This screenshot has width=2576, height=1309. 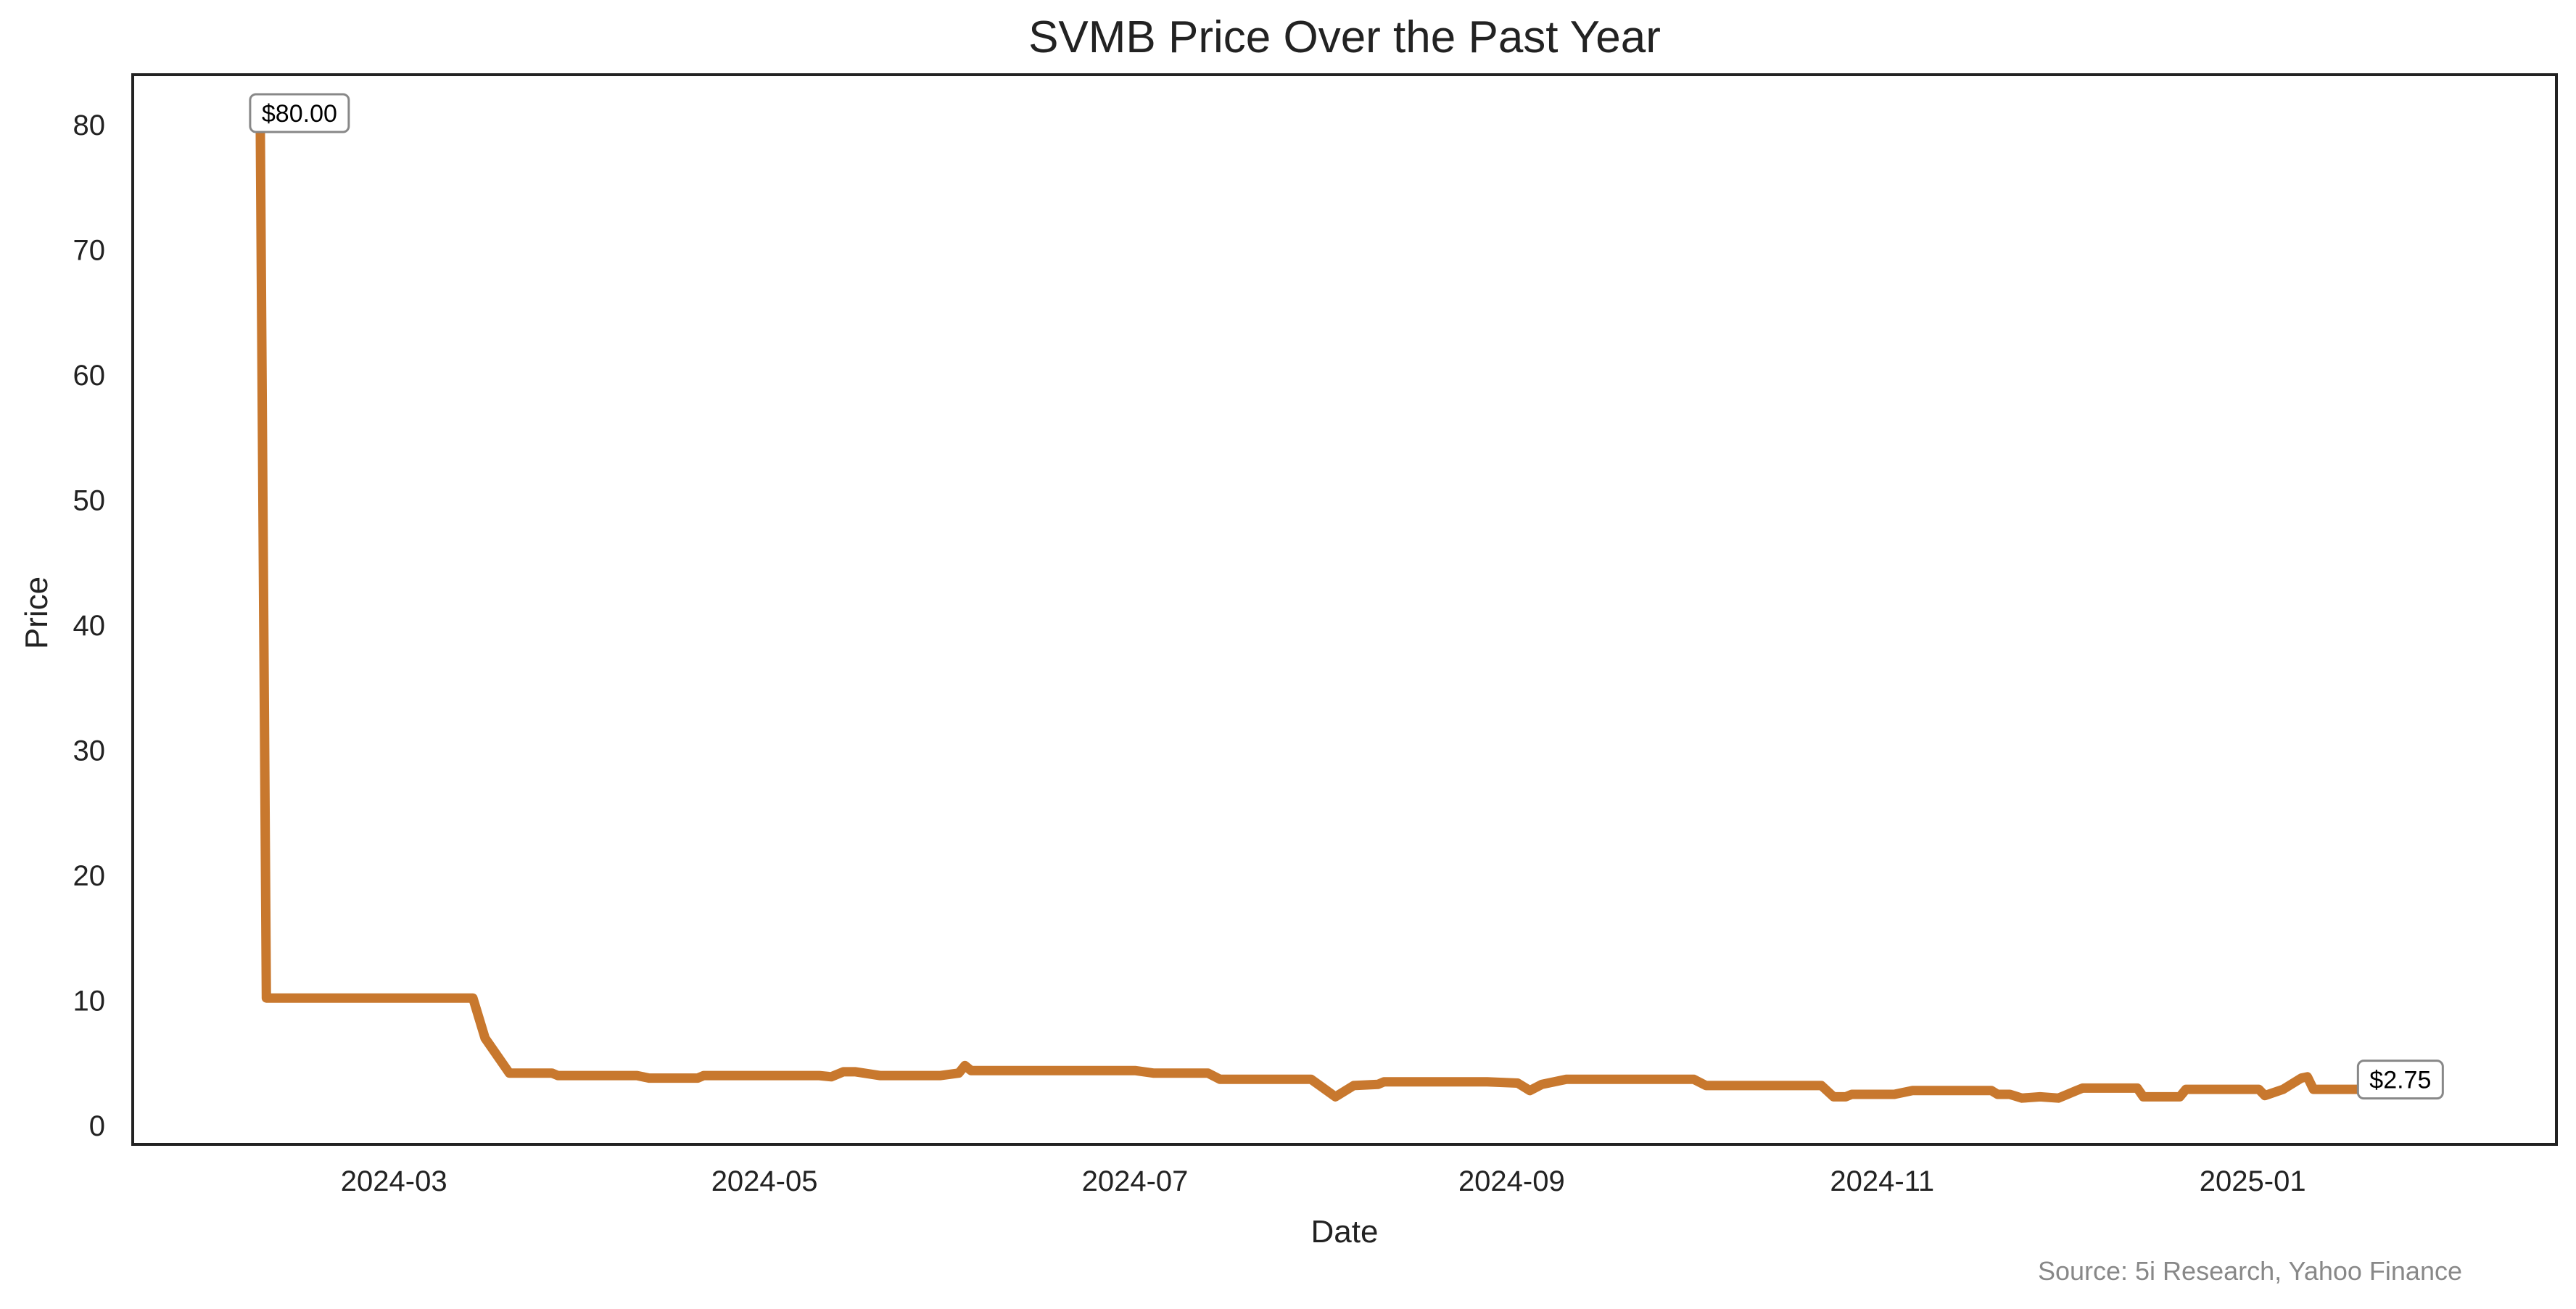 What do you see at coordinates (89, 125) in the screenshot?
I see `y-tick-label: 80` at bounding box center [89, 125].